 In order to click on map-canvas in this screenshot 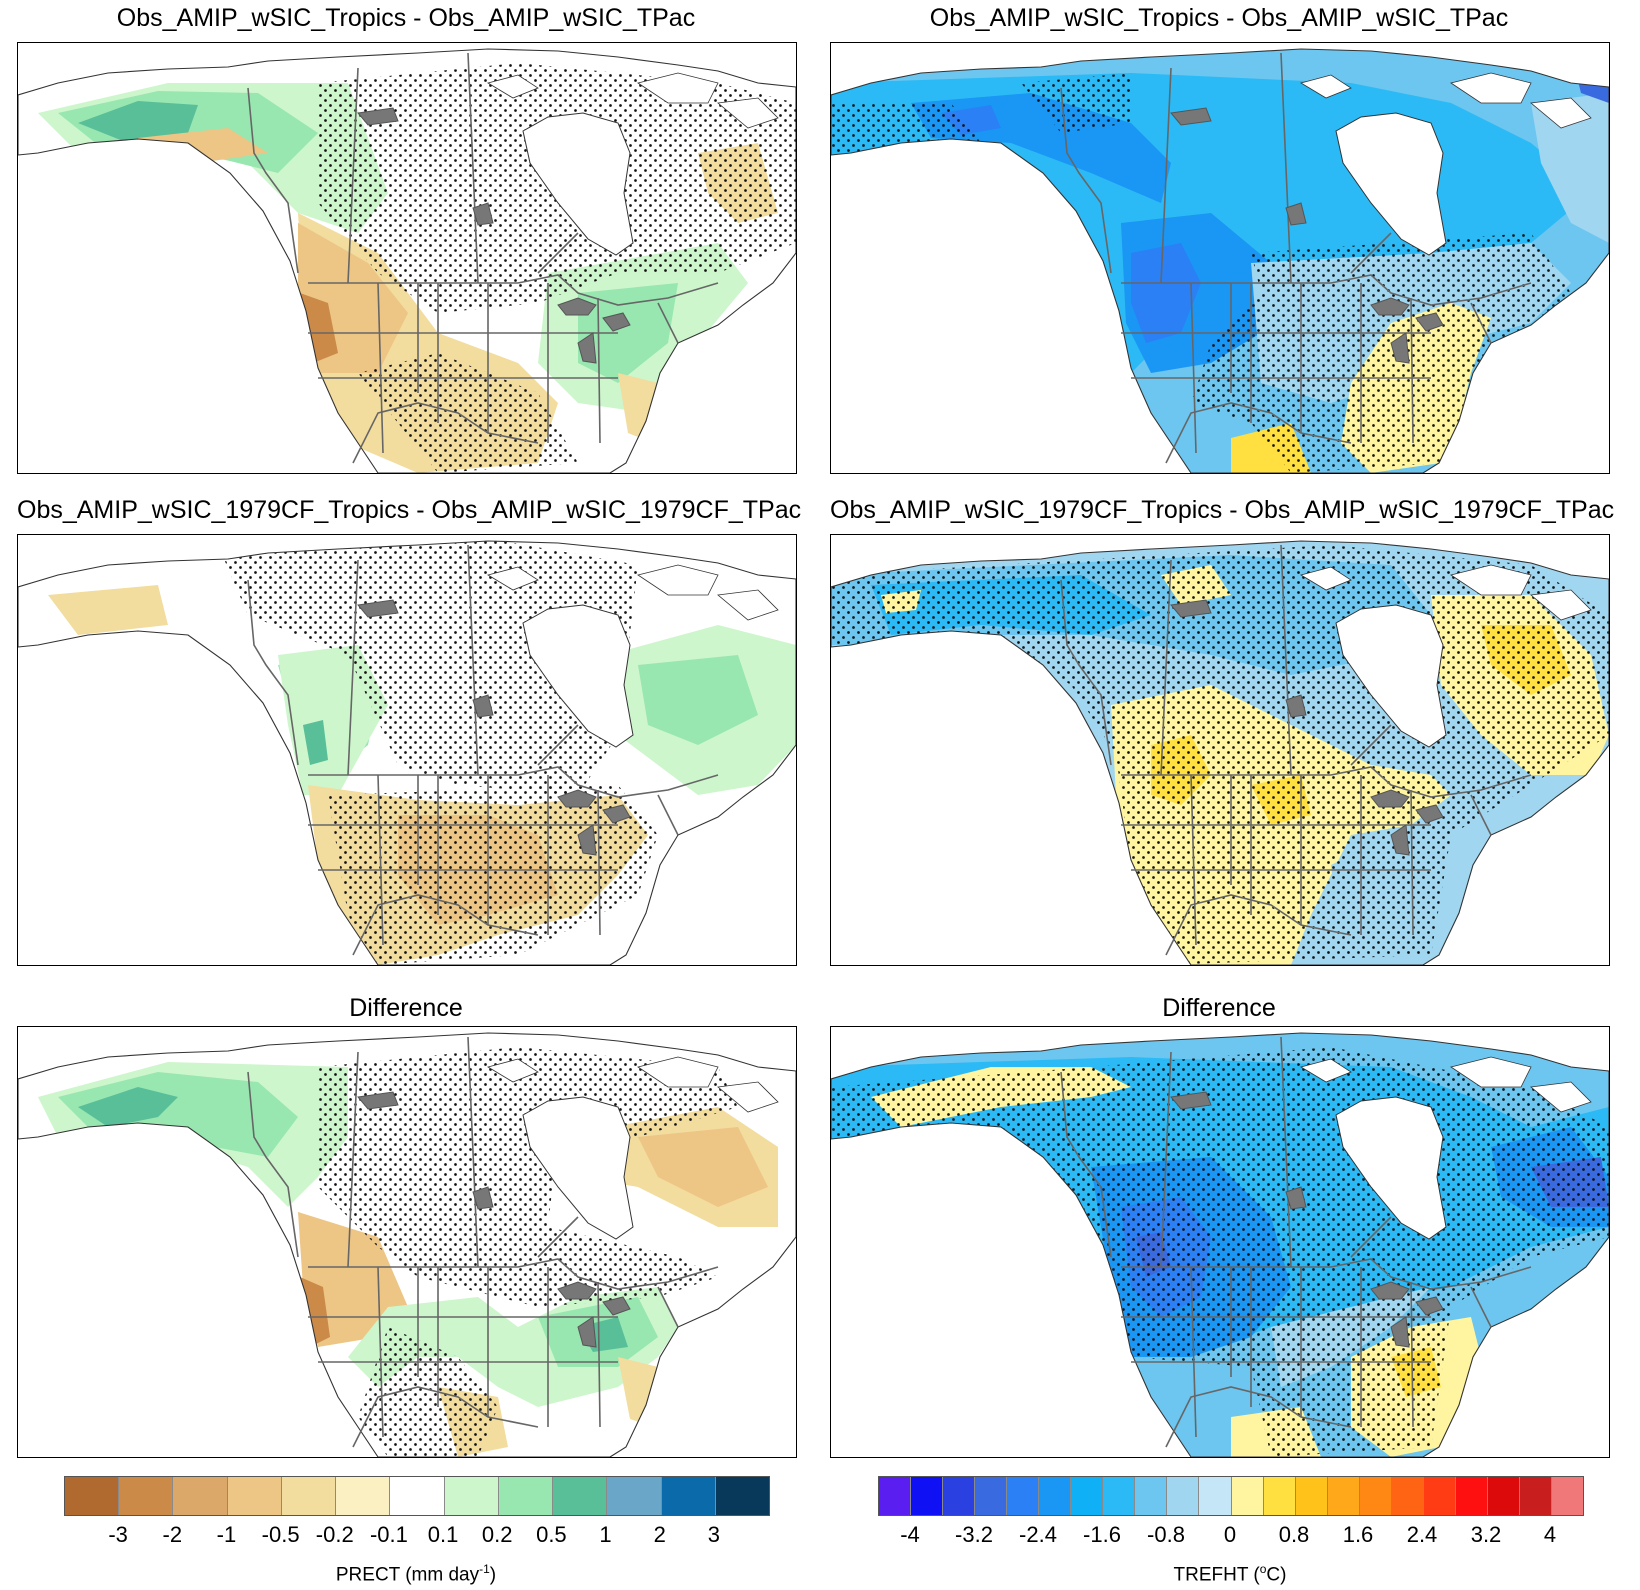, I will do `click(1220, 1244)`.